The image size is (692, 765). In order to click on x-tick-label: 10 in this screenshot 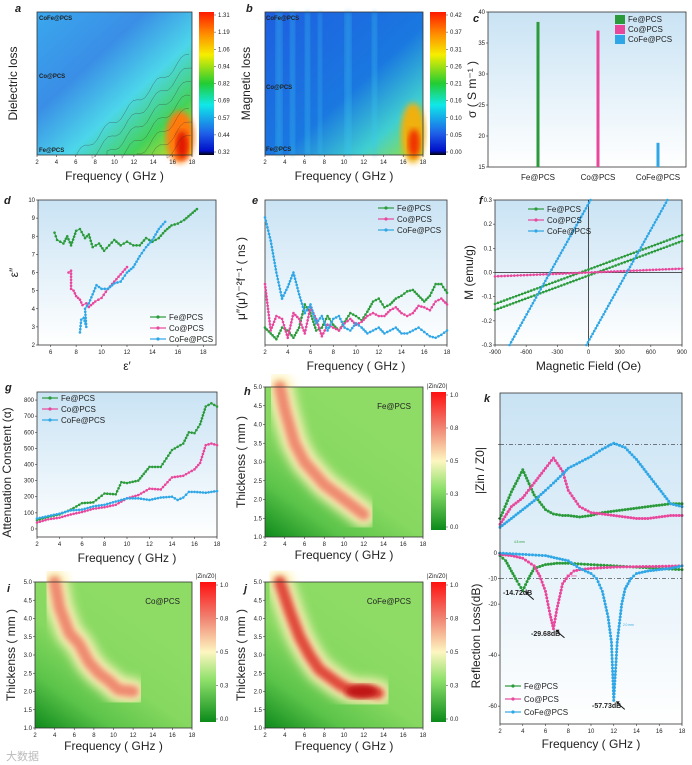, I will do `click(127, 545)`.